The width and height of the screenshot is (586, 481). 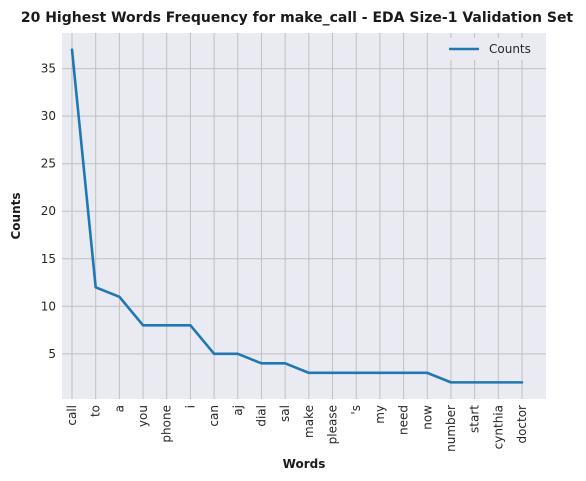 I want to click on y-tick-label: 5, so click(x=52, y=354).